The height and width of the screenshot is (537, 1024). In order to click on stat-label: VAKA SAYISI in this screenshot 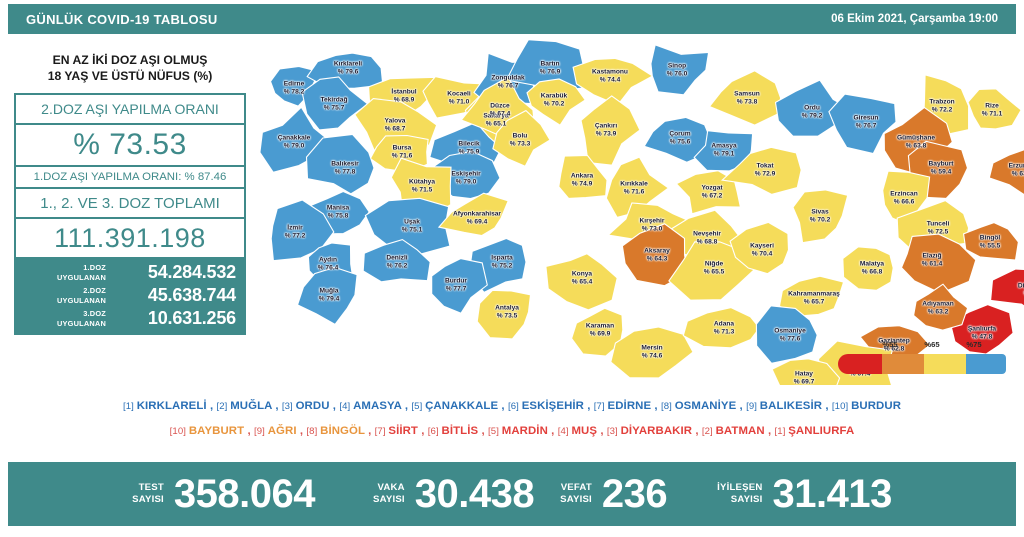, I will do `click(389, 494)`.